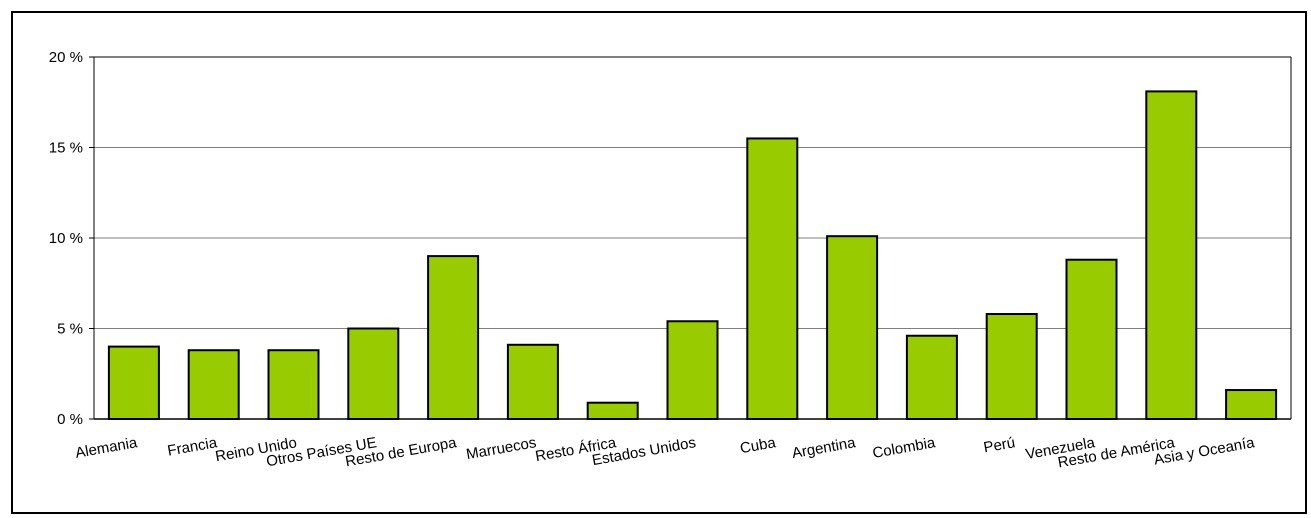 This screenshot has height=518, width=1311. Describe the element at coordinates (66, 238) in the screenshot. I see `y-tick-label: 10 %` at that location.